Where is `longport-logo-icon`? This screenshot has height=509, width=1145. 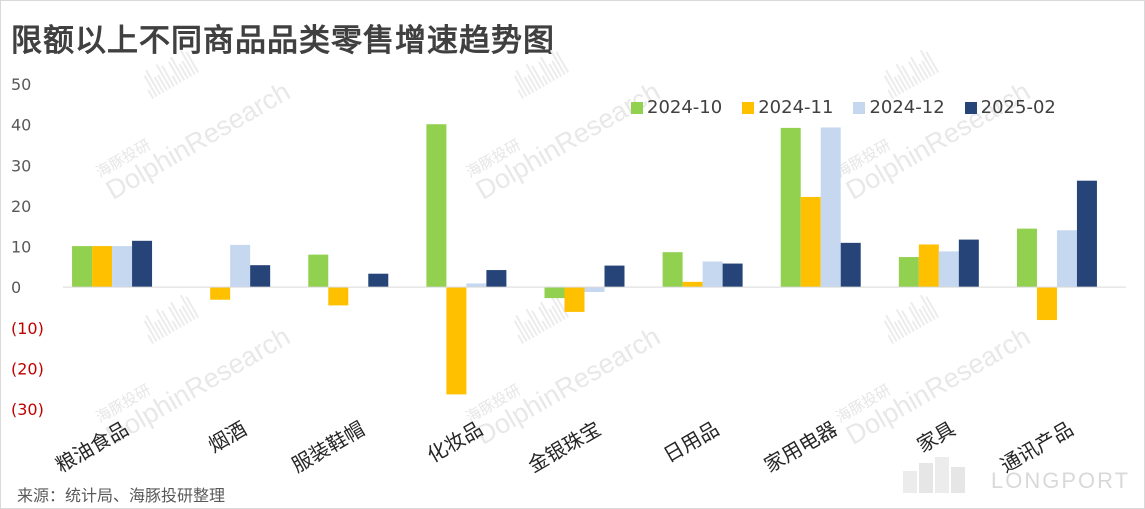 longport-logo-icon is located at coordinates (934, 475).